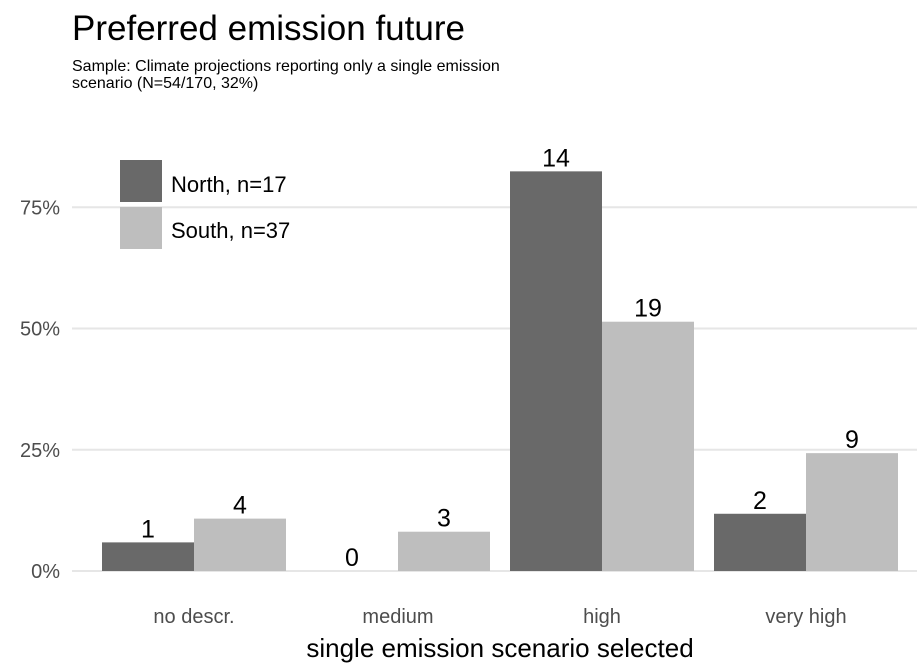 This screenshot has width=917, height=663. Describe the element at coordinates (40, 330) in the screenshot. I see `y-tick-label: 50%` at that location.